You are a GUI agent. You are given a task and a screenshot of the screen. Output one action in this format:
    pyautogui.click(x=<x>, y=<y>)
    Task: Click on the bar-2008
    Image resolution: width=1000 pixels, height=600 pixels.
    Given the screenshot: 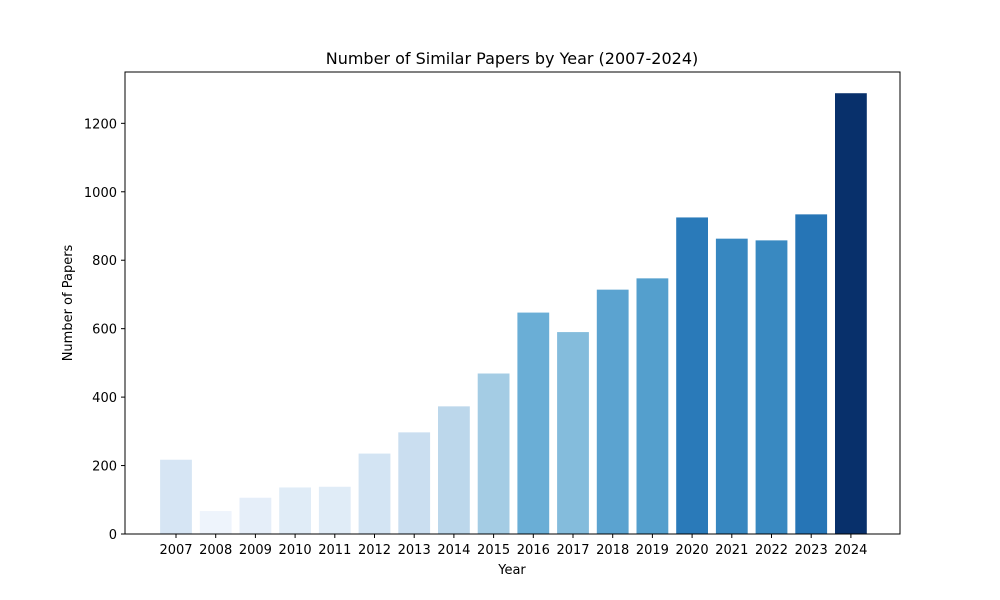 What is the action you would take?
    pyautogui.click(x=215, y=522)
    